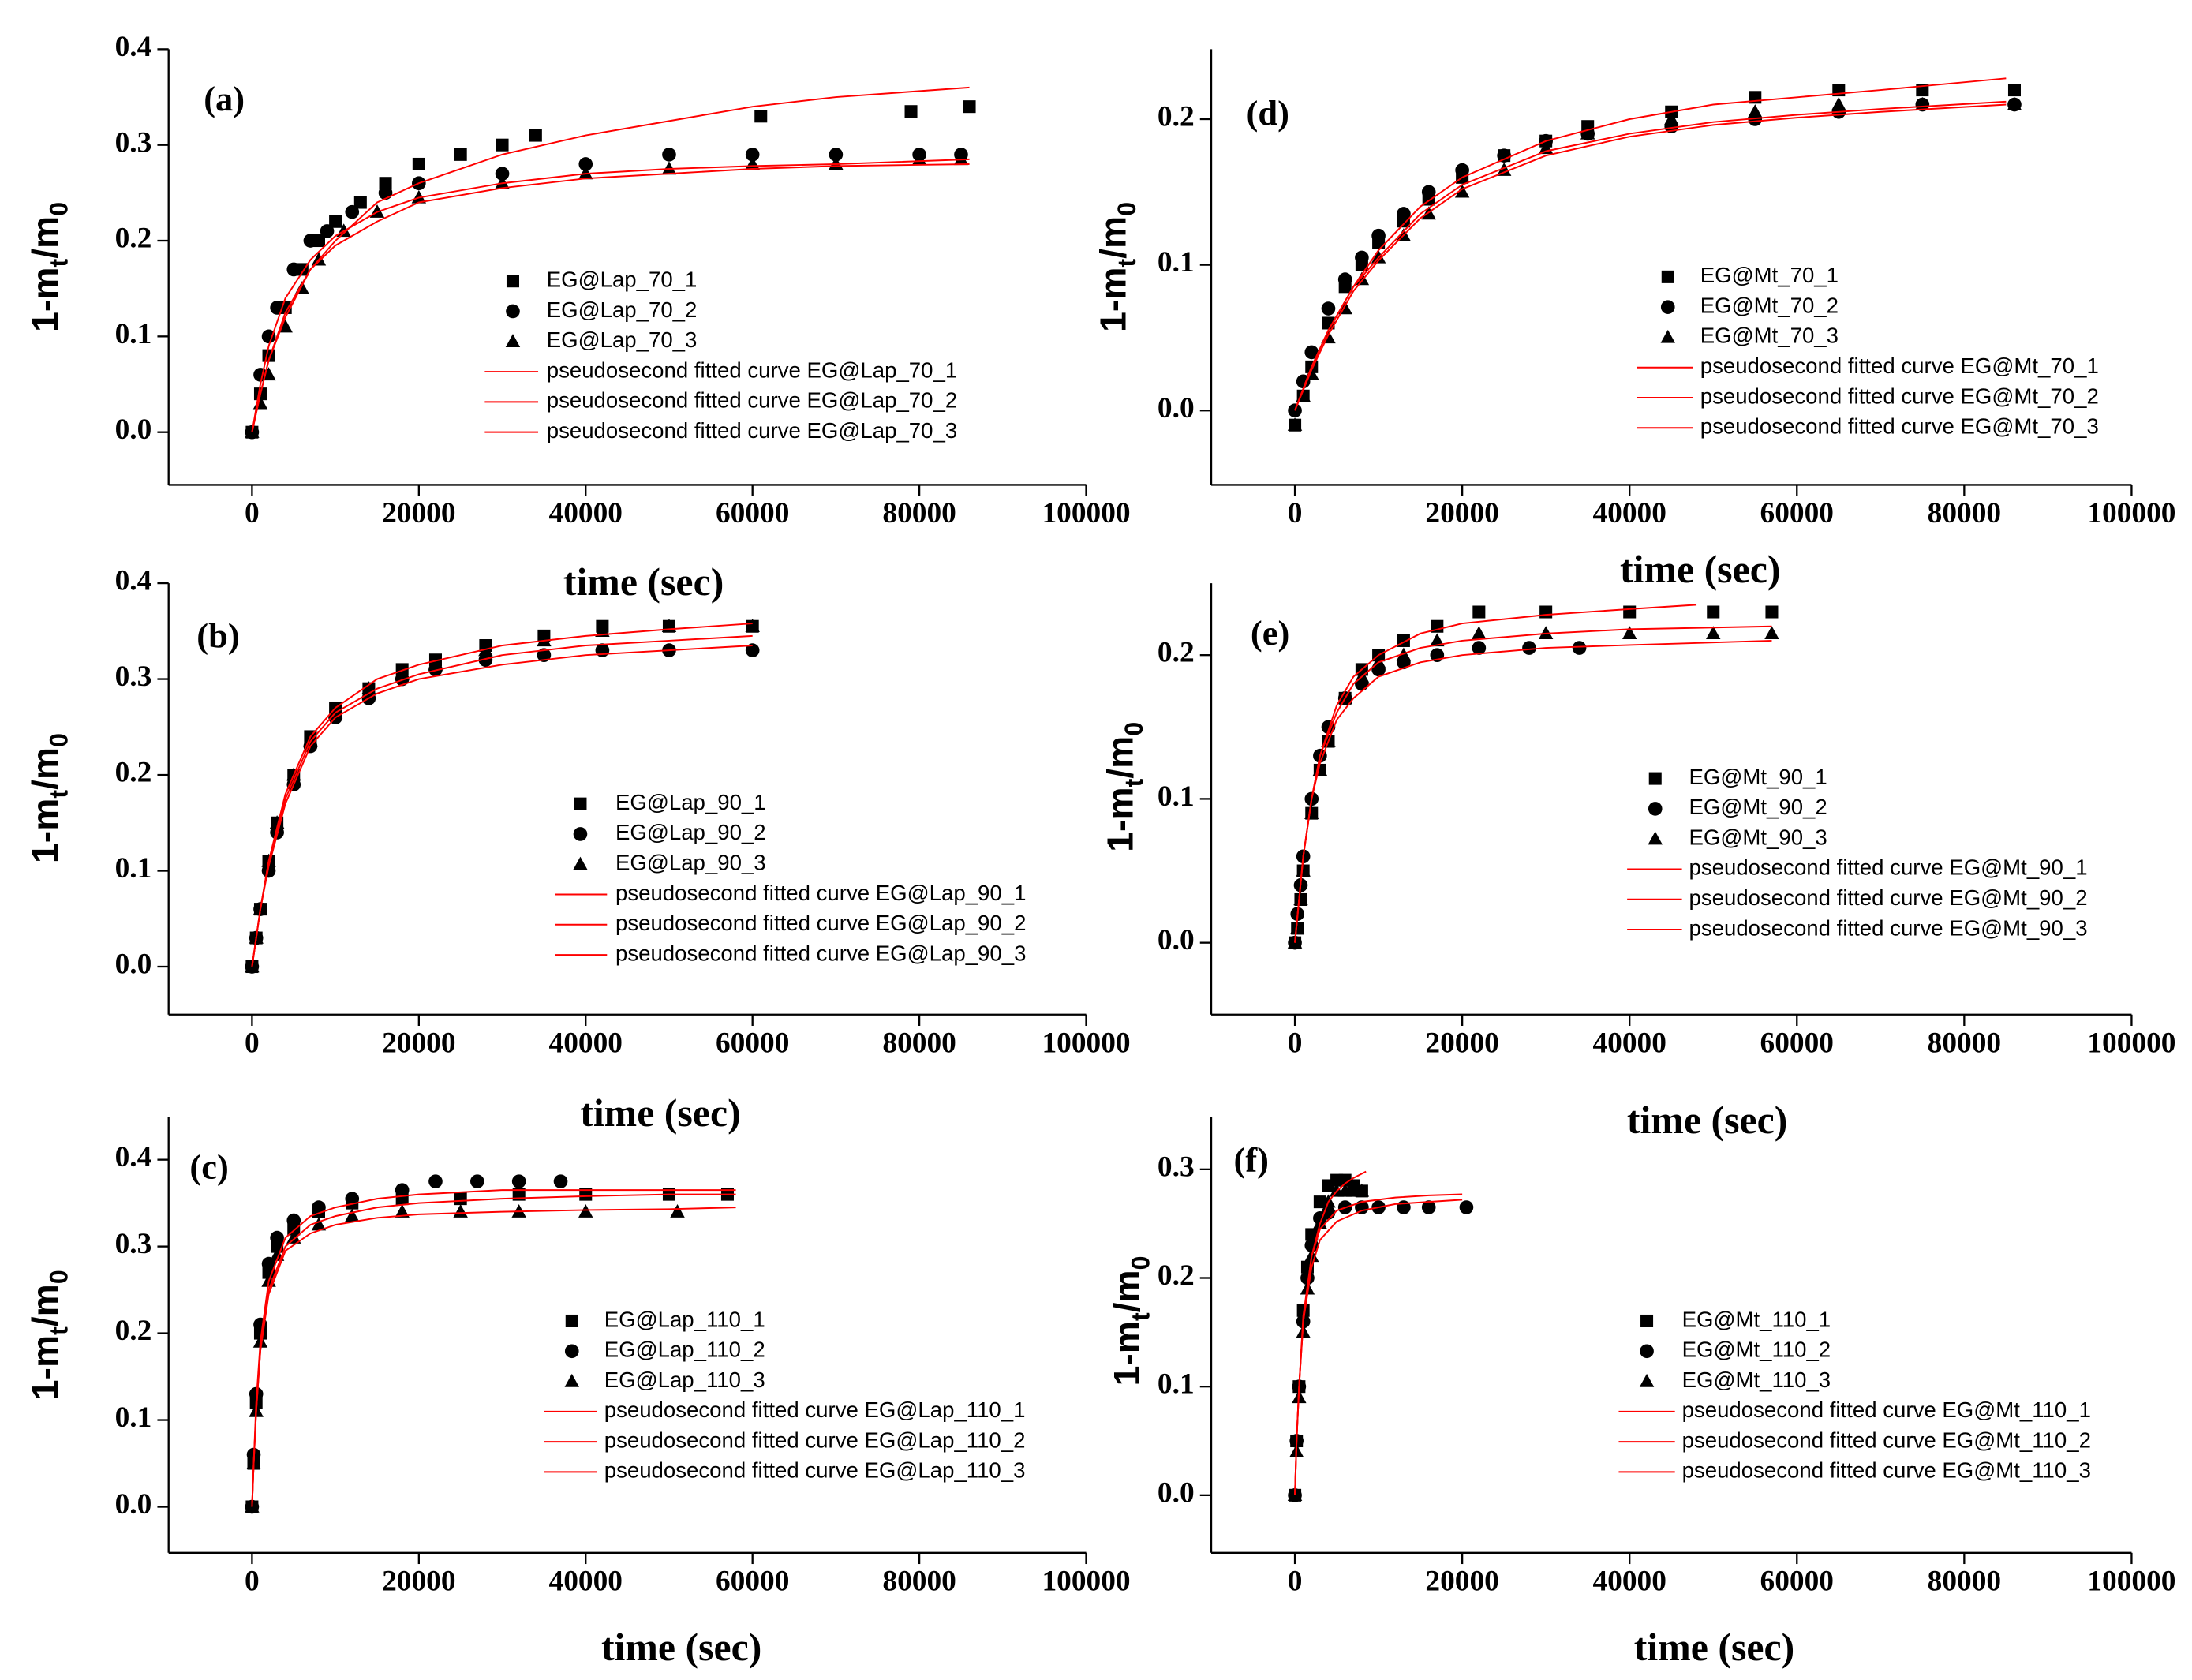 The image size is (2192, 1680). Describe the element at coordinates (691, 802) in the screenshot. I see `legend-label: EG@Lap_90_1` at that location.